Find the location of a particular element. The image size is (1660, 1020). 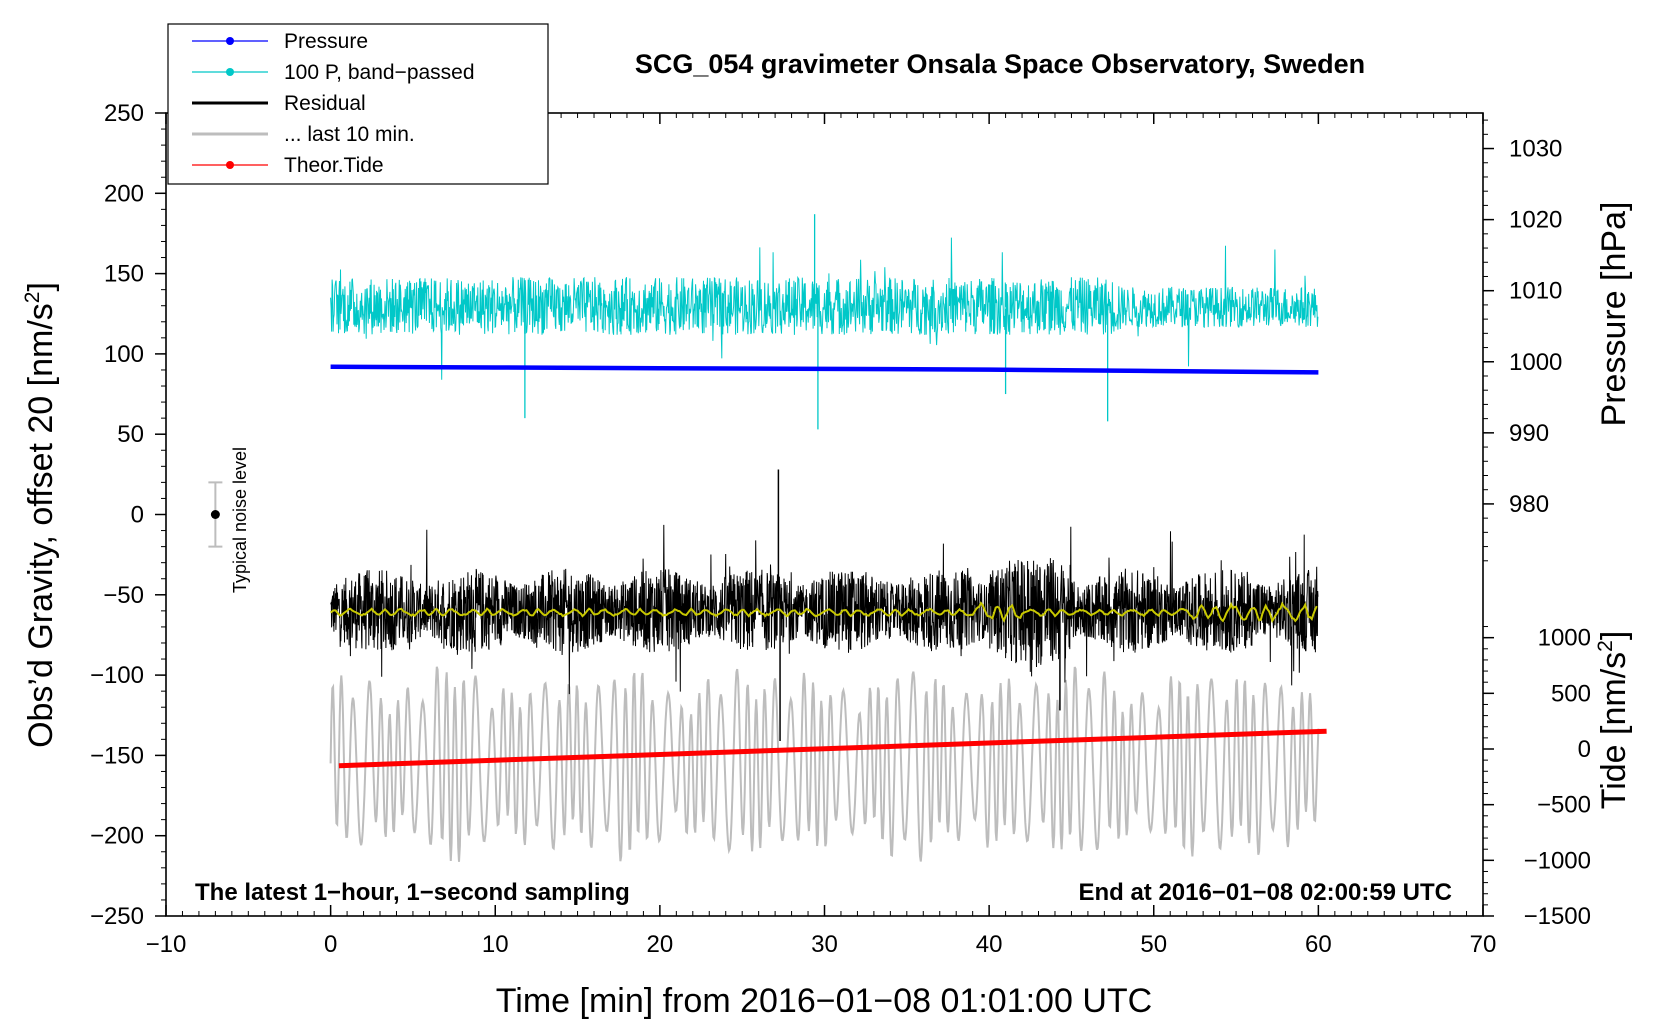

y-axis-title-tide: Tide [nm/s2] is located at coordinates (1613, 720).